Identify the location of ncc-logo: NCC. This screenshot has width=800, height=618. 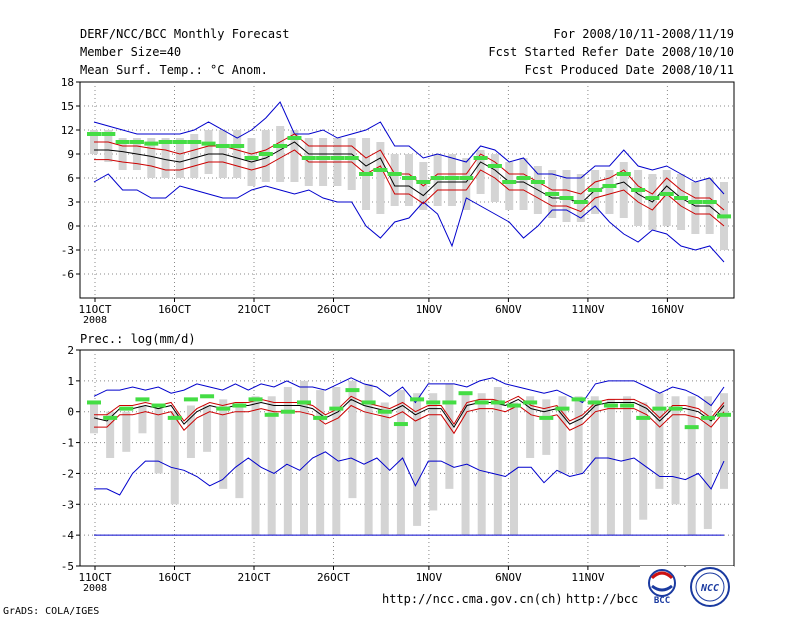
(710, 587).